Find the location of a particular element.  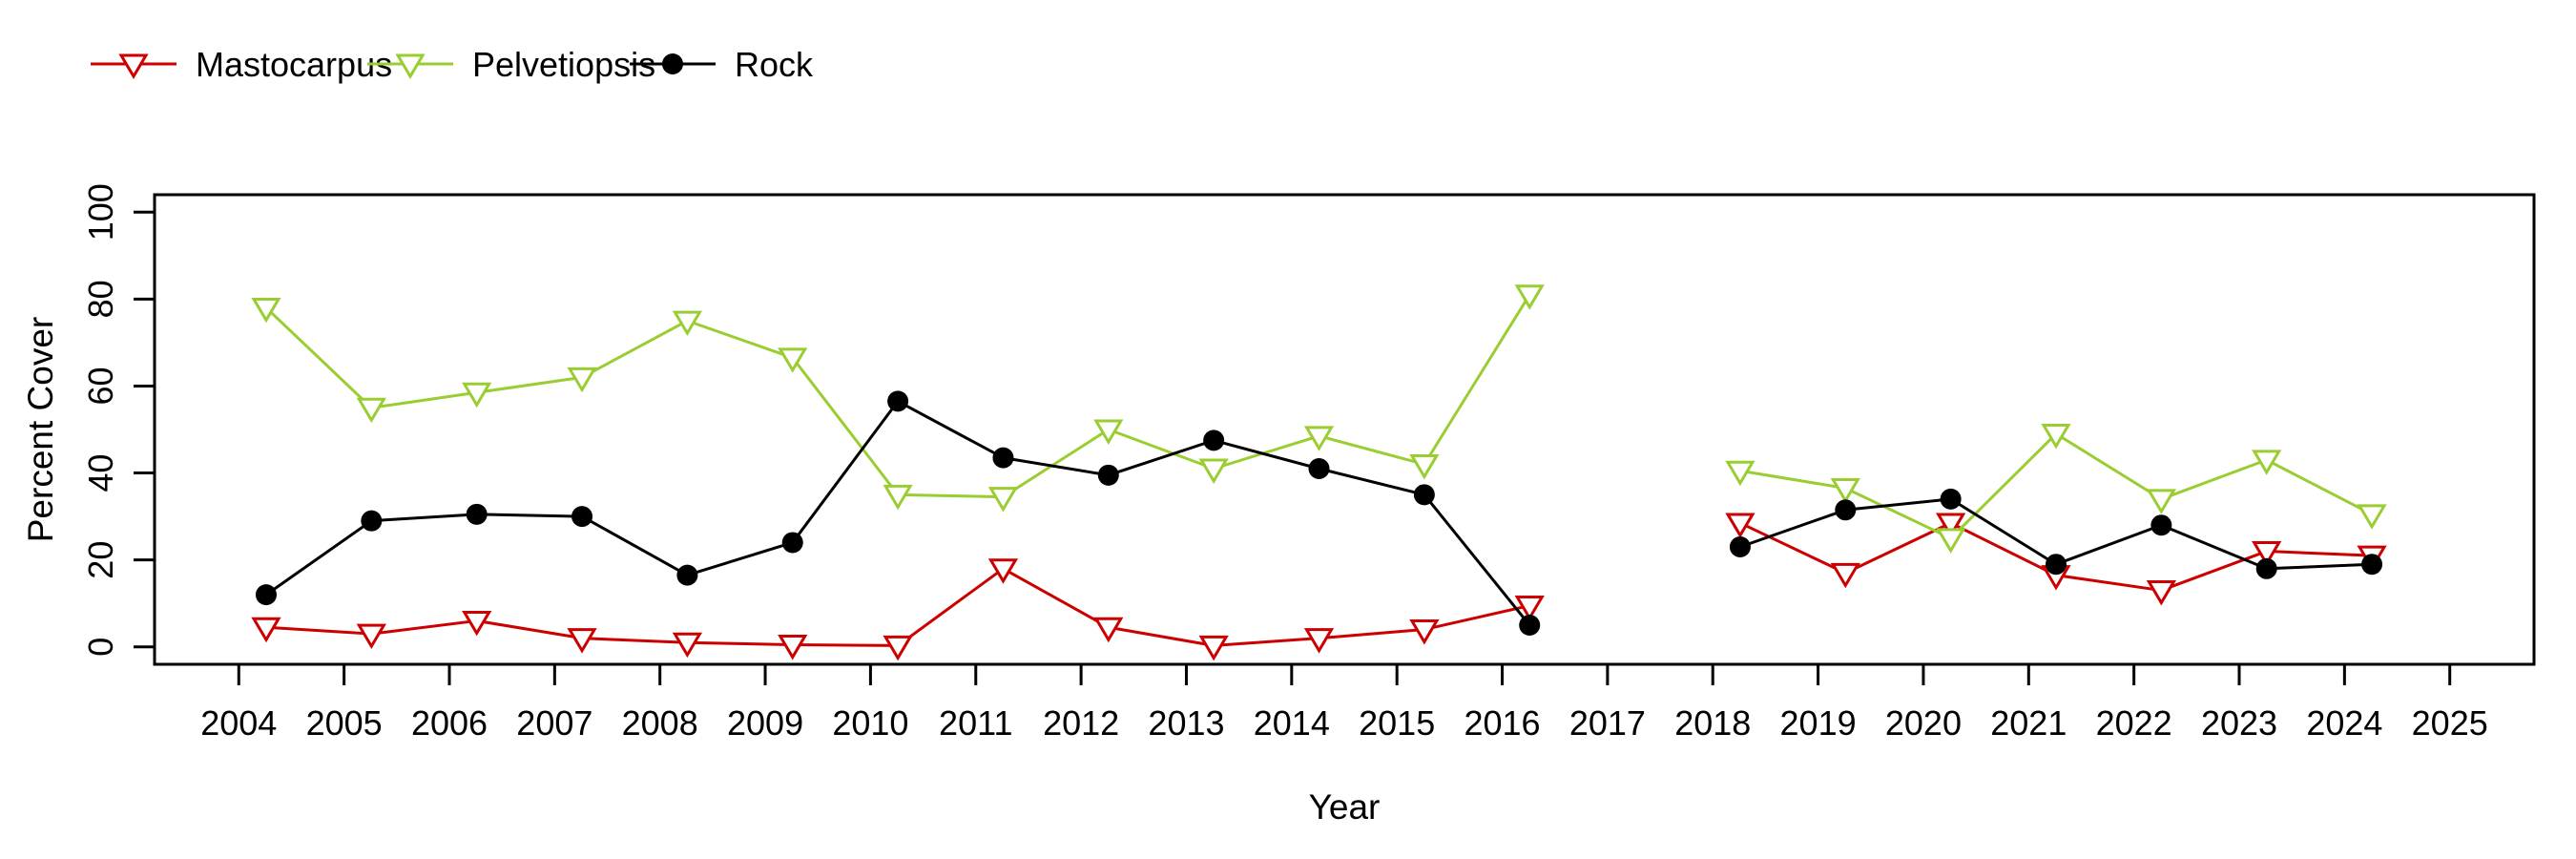

legend-label-mastocarpus: Mastocarpus is located at coordinates (294, 64).